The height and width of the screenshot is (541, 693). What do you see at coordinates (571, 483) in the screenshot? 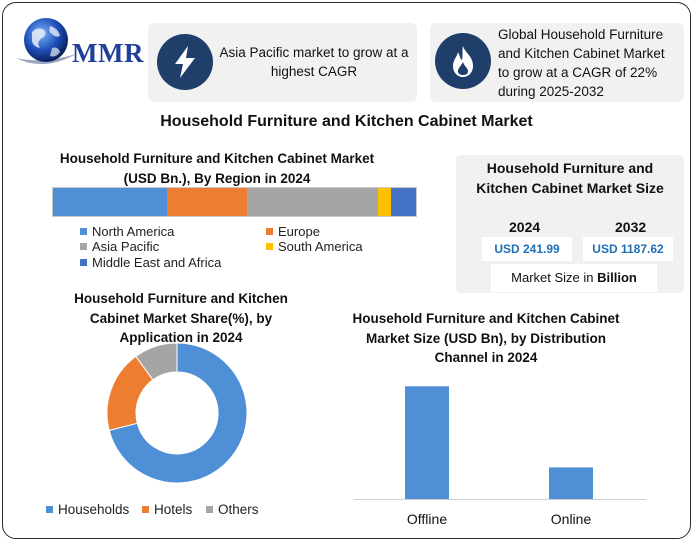
I see `bar-online` at bounding box center [571, 483].